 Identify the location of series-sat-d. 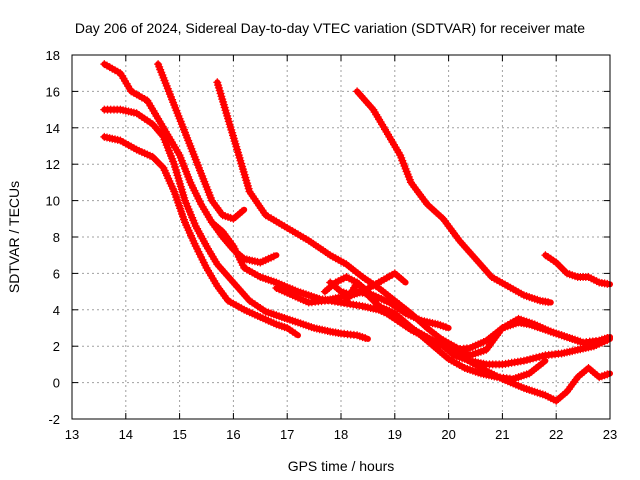
(201, 141).